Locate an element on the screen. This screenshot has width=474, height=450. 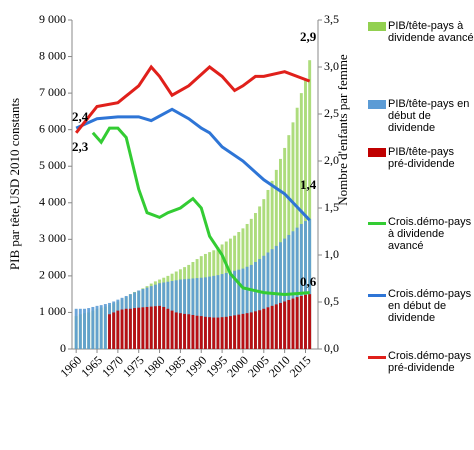
legend-label: Crois.démo-pays à dividende avancé is located at coordinates (430, 234).